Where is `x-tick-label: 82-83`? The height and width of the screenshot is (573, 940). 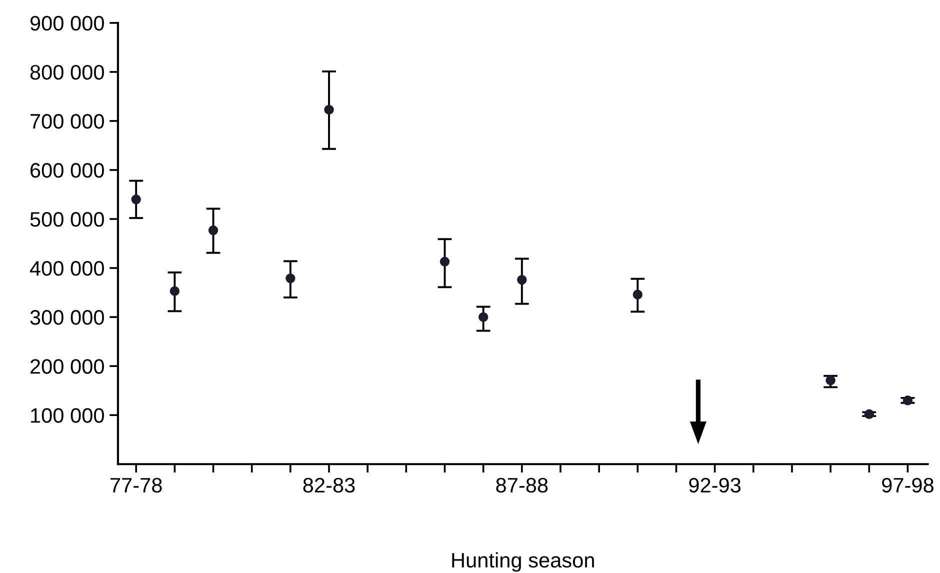
x-tick-label: 82-83 is located at coordinates (329, 485).